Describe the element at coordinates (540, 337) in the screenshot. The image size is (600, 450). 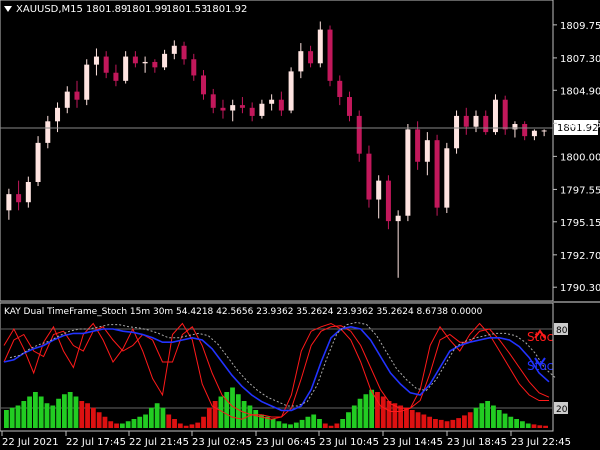
I see `signal-text-red: Stoc` at that location.